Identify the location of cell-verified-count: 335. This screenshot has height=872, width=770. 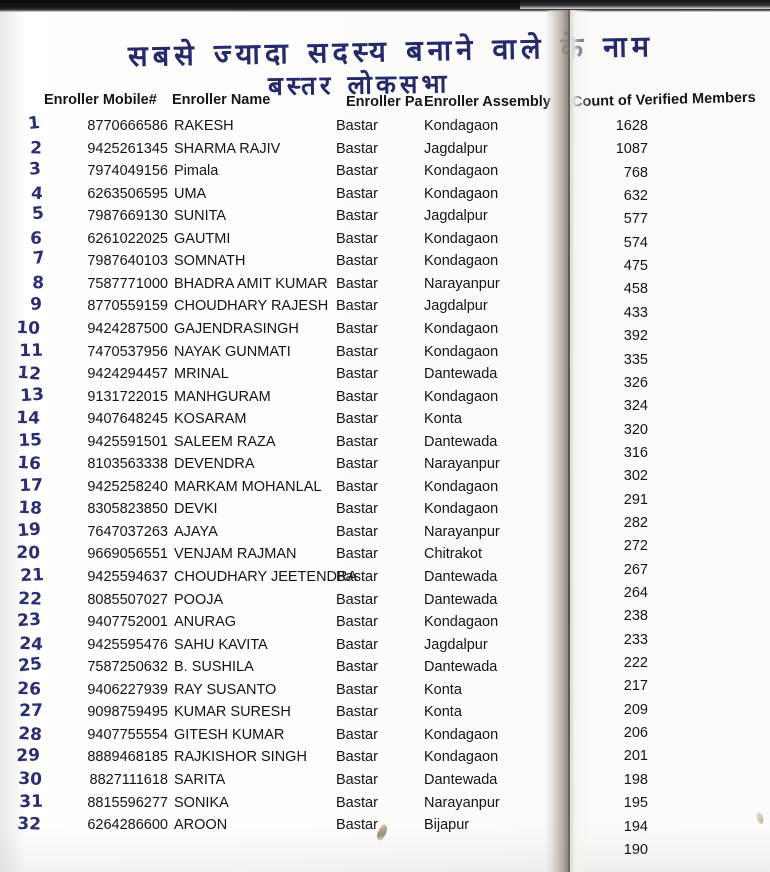
(635, 359).